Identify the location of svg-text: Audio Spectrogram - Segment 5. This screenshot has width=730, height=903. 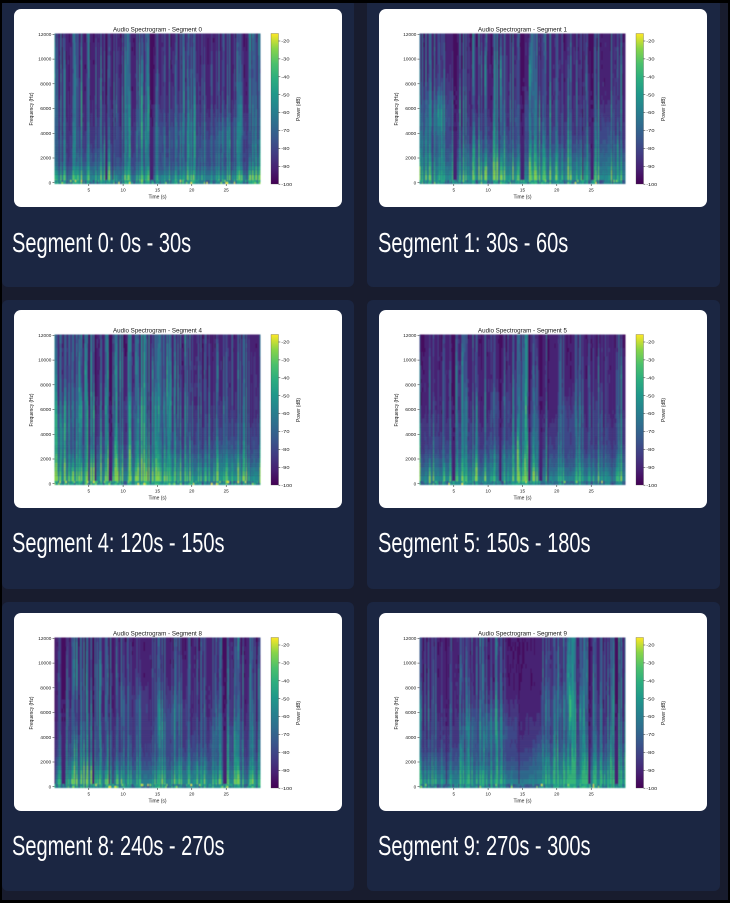
(522, 331).